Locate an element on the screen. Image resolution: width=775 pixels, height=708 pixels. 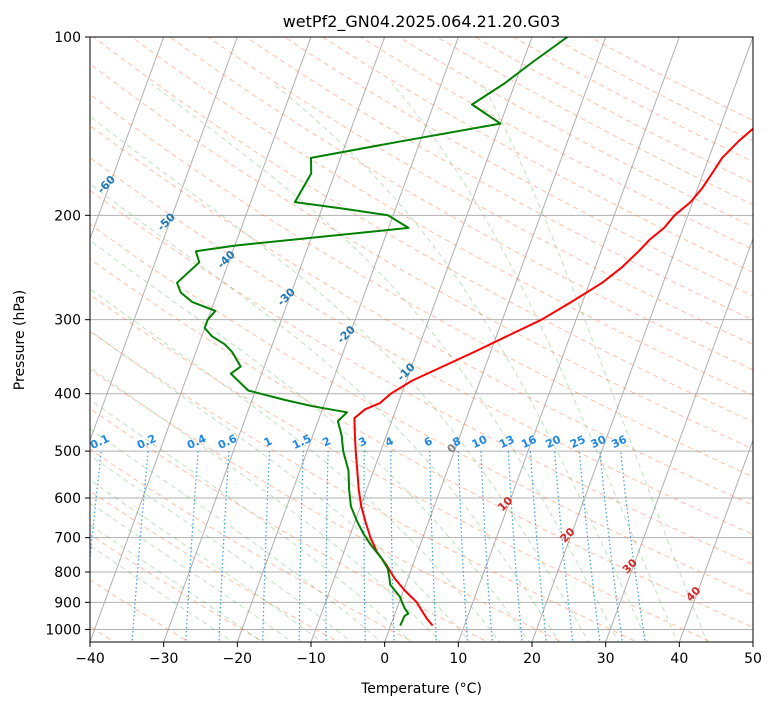
y-tick-label: 800 is located at coordinates (67, 573).